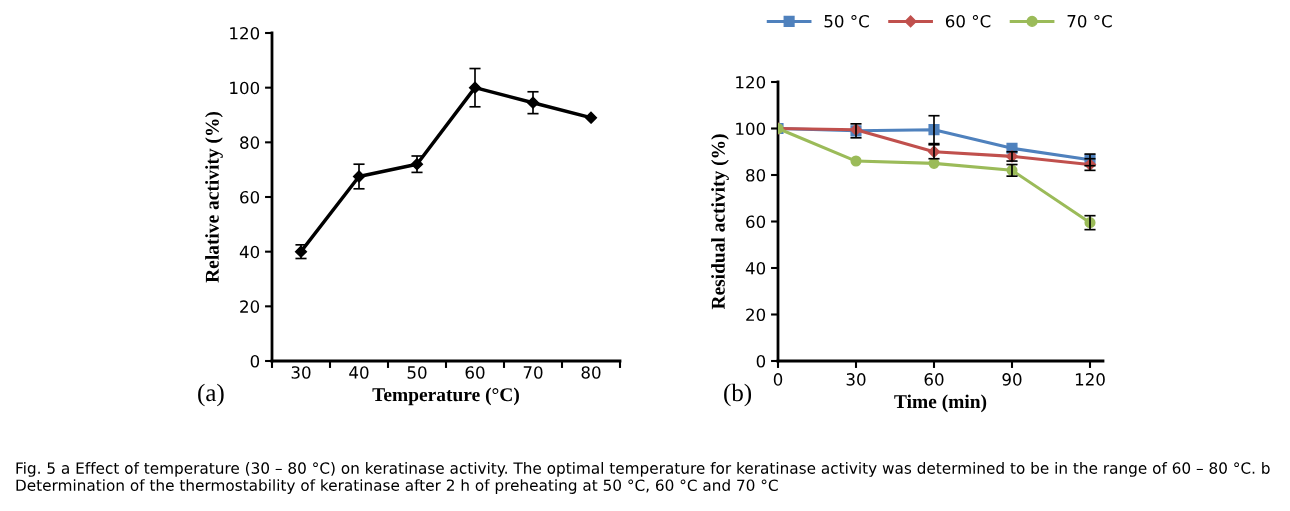 Image resolution: width=1290 pixels, height=511 pixels. I want to click on legend-label: 50 °C, so click(846, 21).